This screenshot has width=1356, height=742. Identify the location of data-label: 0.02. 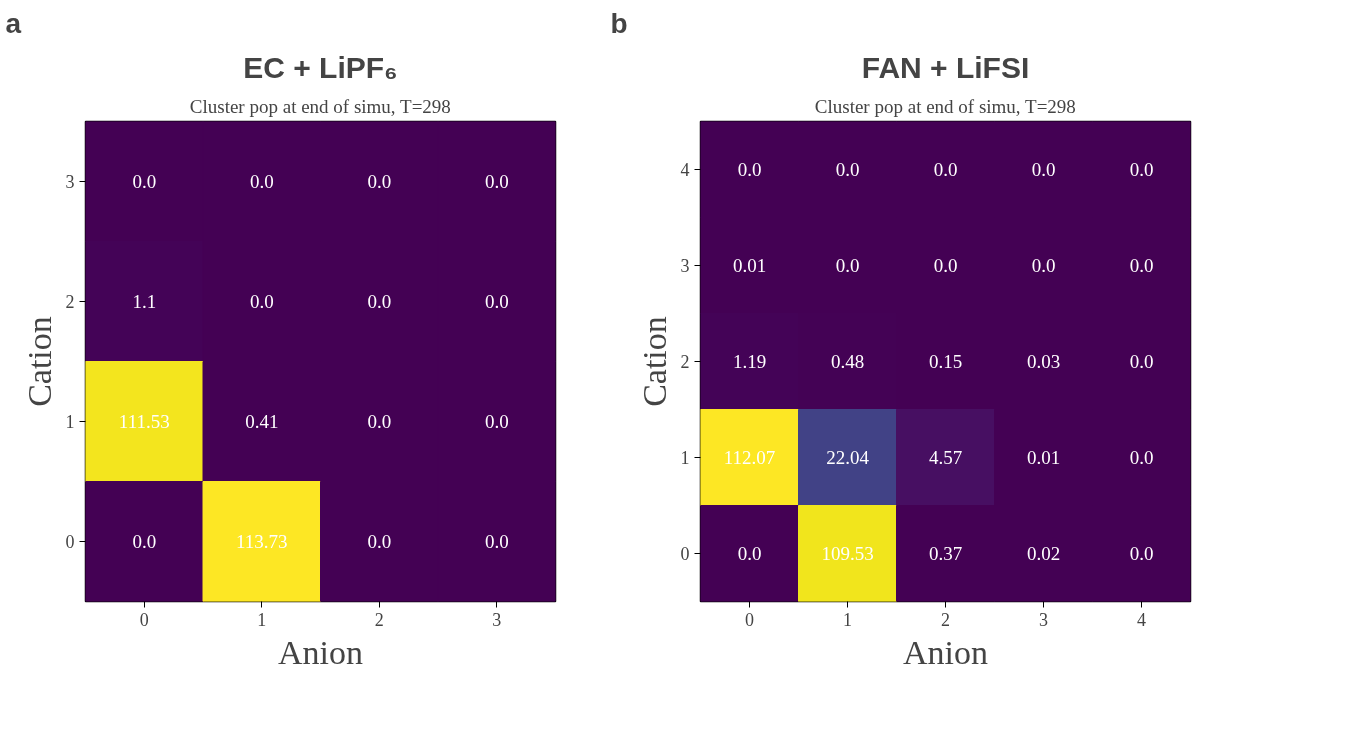
(1043, 553).